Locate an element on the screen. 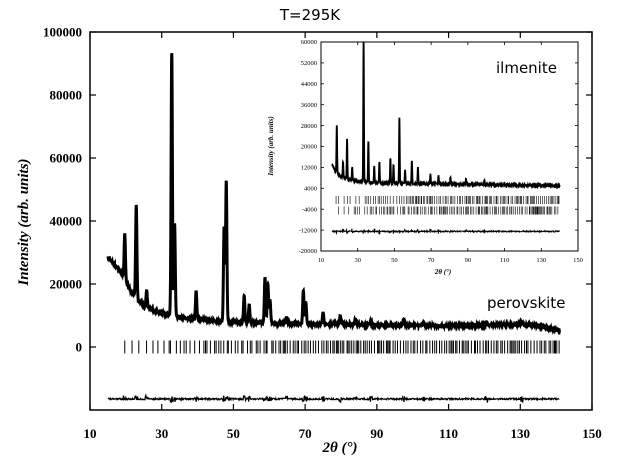  y-tick-label: -12000 is located at coordinates (308, 230).